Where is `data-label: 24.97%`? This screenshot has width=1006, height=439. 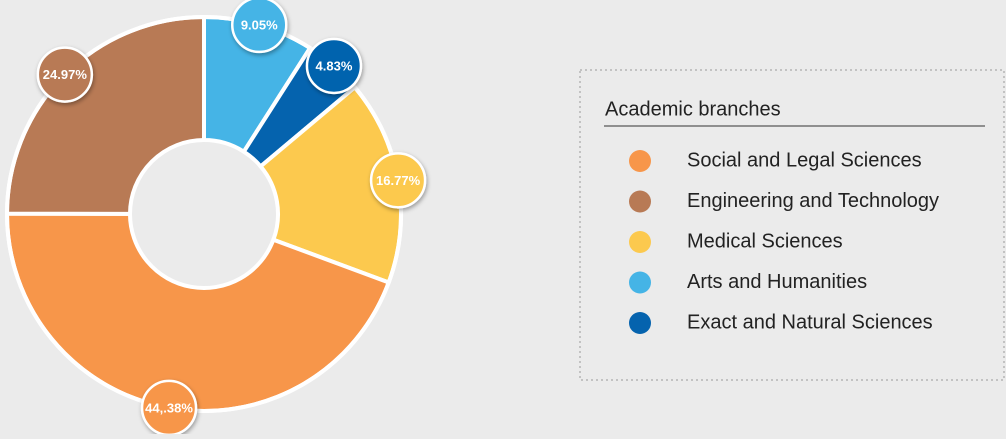
data-label: 24.97% is located at coordinates (65, 74).